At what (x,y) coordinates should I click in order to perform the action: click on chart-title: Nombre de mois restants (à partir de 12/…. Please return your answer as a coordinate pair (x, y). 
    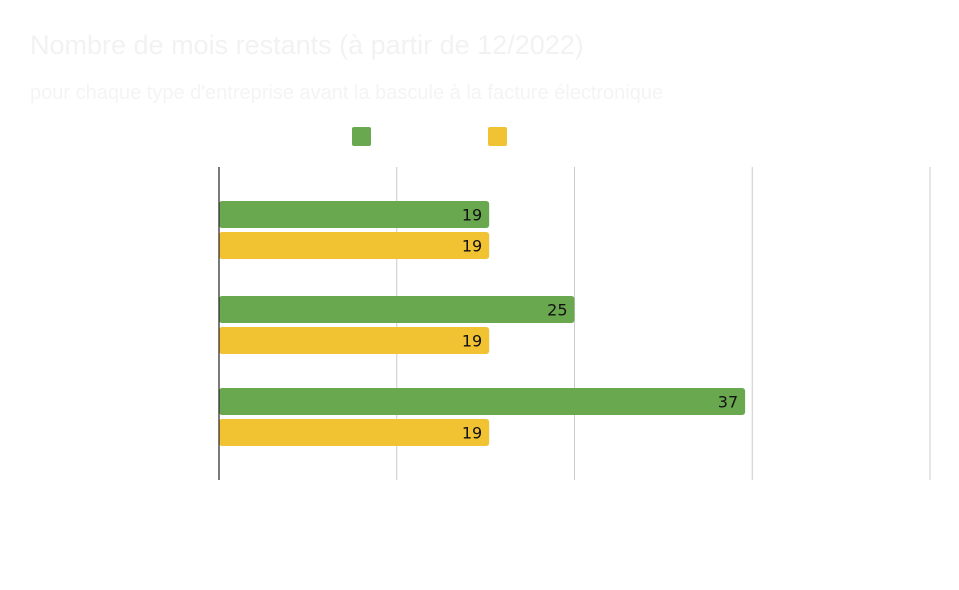
    Looking at the image, I should click on (307, 45).